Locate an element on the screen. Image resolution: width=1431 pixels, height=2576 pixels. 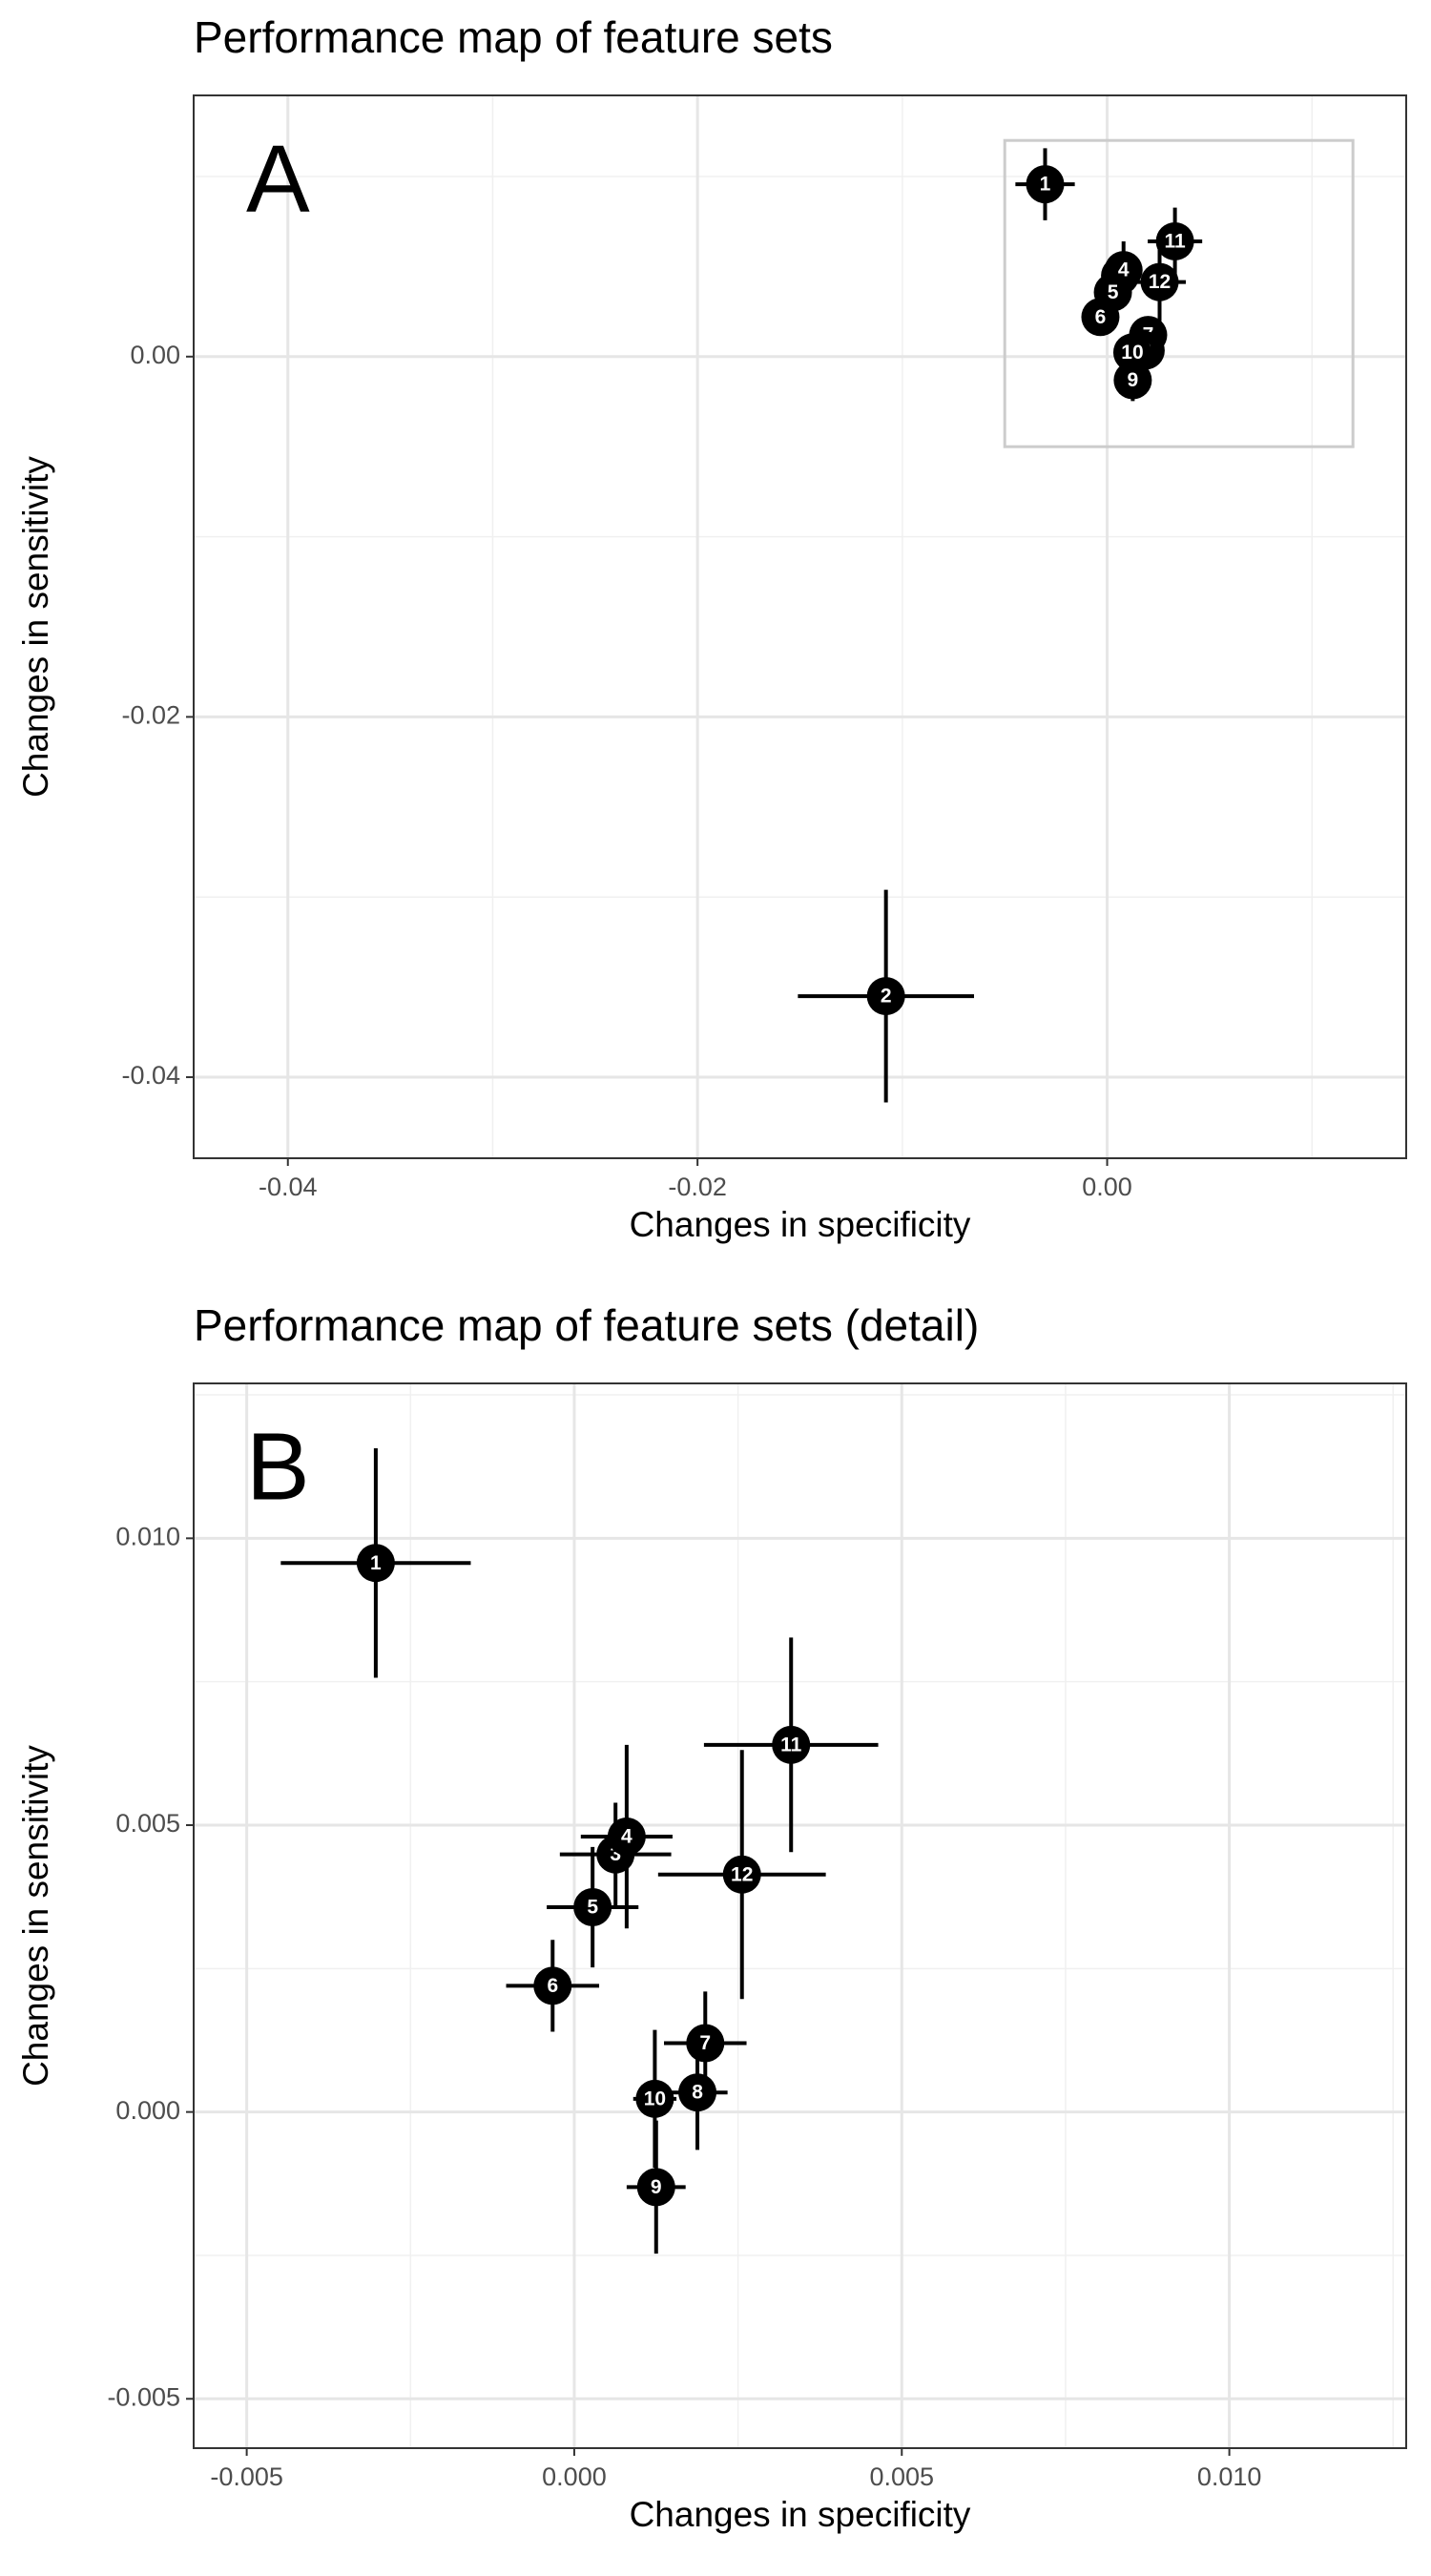
x-tick-label: -0.005 is located at coordinates (247, 2476).